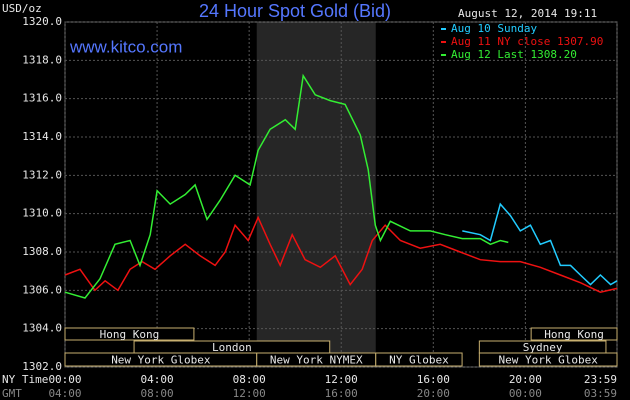  What do you see at coordinates (64, 379) in the screenshot?
I see `x-tick-label: 00:00` at bounding box center [64, 379].